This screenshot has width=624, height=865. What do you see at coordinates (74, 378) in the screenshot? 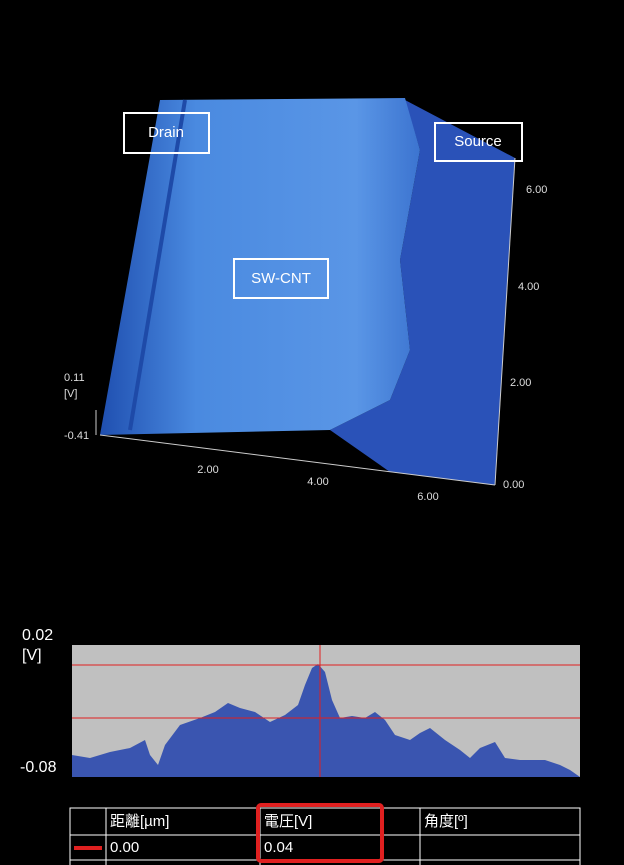
I see `z-label: 0.11` at bounding box center [74, 378].